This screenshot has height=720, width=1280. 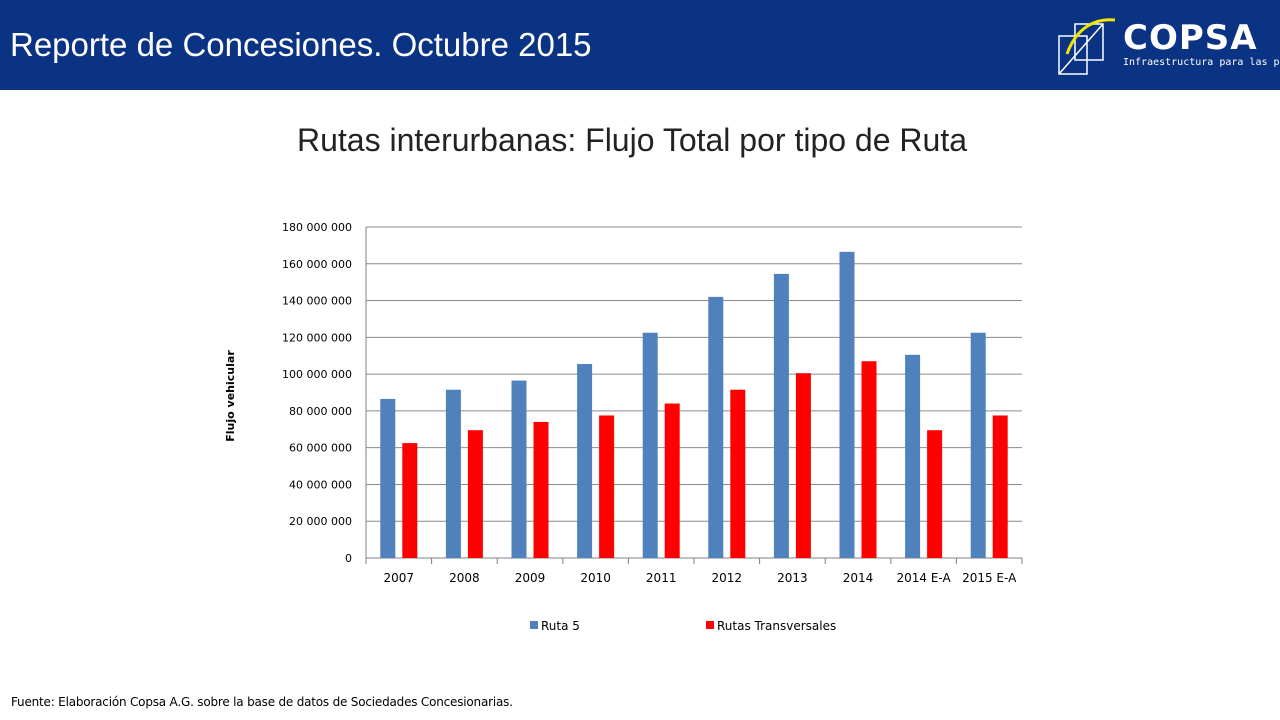 What do you see at coordinates (317, 227) in the screenshot?
I see `y-tick-label: 180 000 000` at bounding box center [317, 227].